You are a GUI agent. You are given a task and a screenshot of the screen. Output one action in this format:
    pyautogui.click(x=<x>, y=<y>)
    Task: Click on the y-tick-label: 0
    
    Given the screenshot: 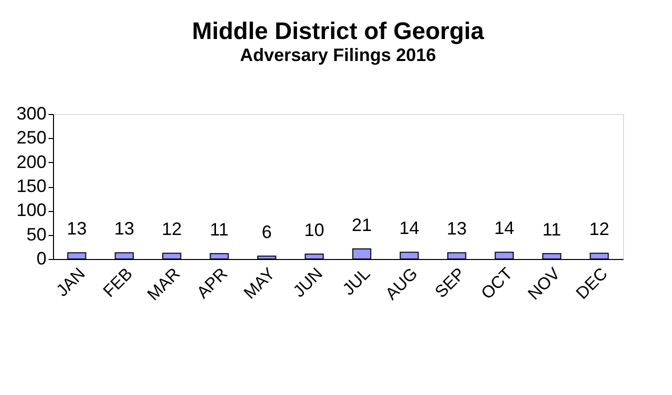 What is the action you would take?
    pyautogui.click(x=41, y=258)
    